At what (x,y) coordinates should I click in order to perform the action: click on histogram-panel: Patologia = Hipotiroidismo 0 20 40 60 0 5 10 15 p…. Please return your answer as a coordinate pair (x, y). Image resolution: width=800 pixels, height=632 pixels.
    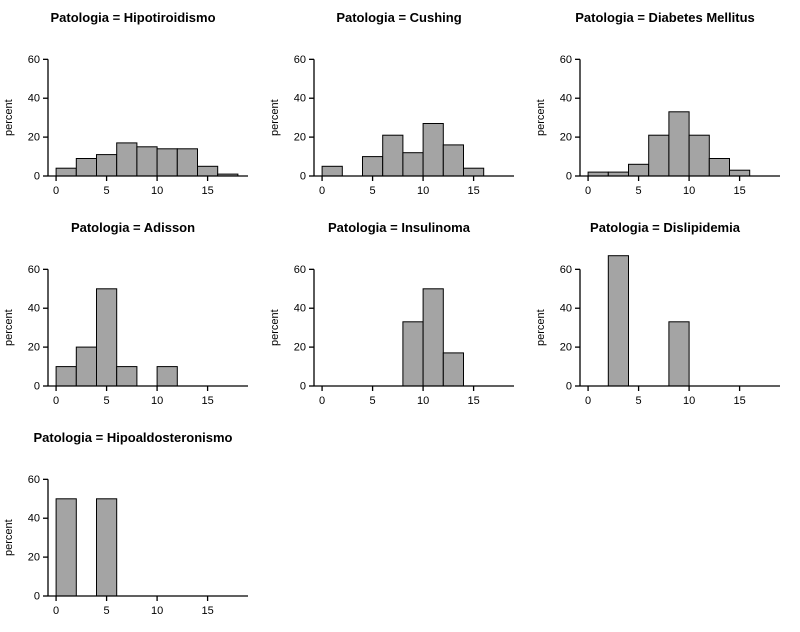
    Looking at the image, I should click on (133, 105).